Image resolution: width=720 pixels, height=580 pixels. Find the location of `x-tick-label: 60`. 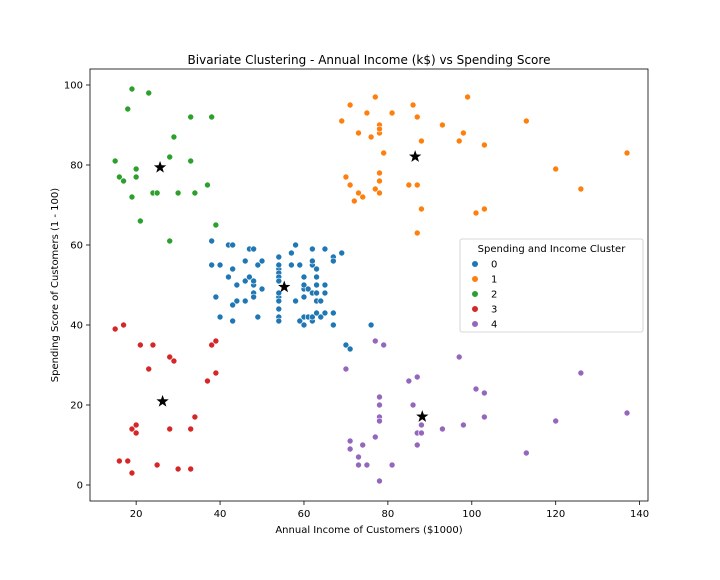

x-tick-label: 60 is located at coordinates (304, 514).